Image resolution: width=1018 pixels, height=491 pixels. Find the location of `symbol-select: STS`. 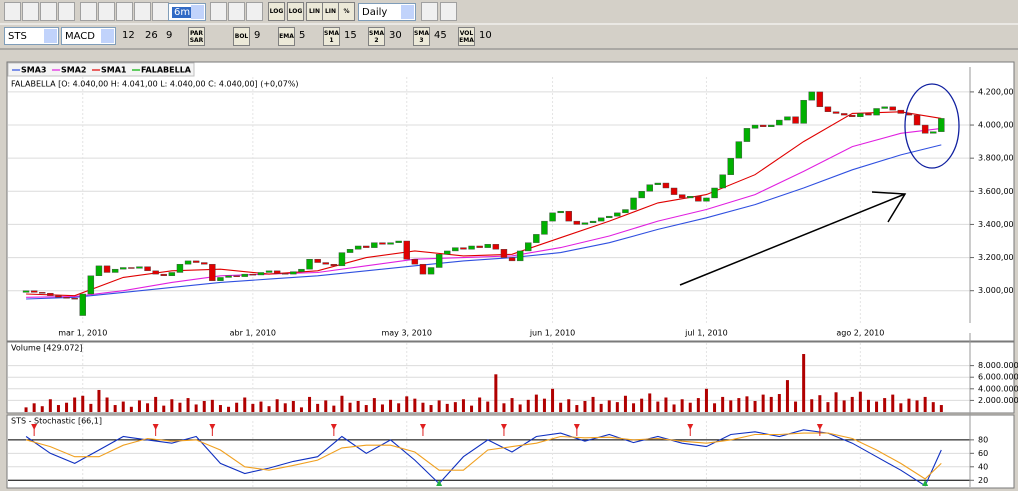

symbol-select: STS is located at coordinates (31, 36).